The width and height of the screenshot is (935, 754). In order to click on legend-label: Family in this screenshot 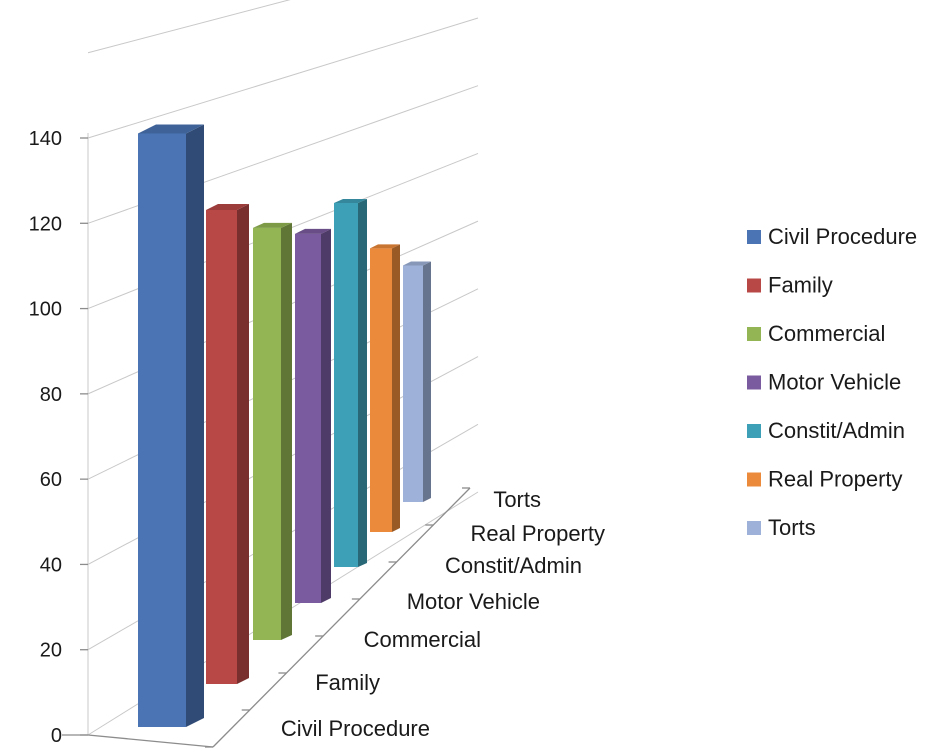, I will do `click(800, 285)`.